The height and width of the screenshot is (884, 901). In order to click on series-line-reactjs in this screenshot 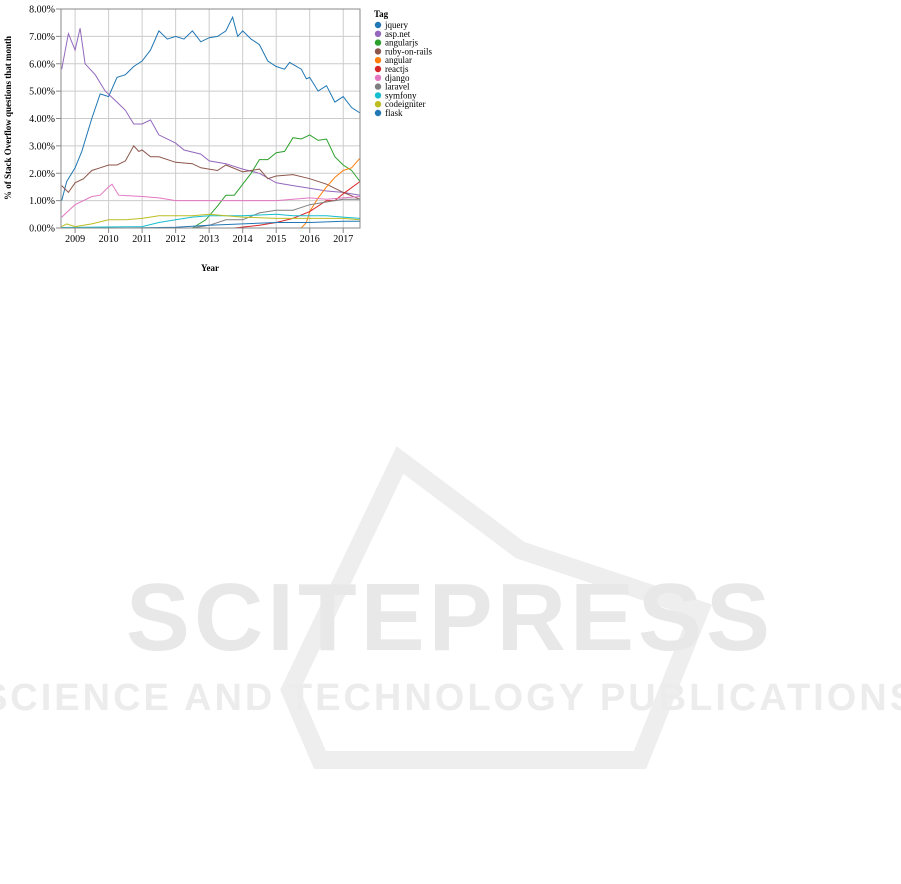, I will do `click(211, 205)`.